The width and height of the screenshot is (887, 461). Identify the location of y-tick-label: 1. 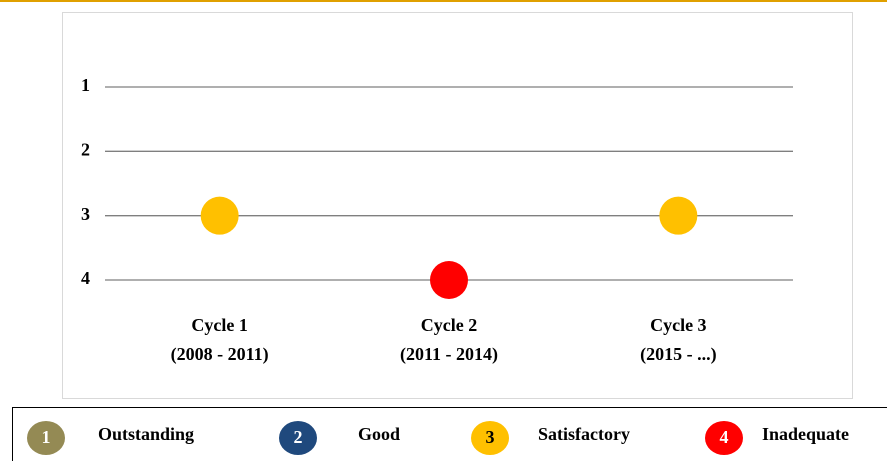
(85, 85).